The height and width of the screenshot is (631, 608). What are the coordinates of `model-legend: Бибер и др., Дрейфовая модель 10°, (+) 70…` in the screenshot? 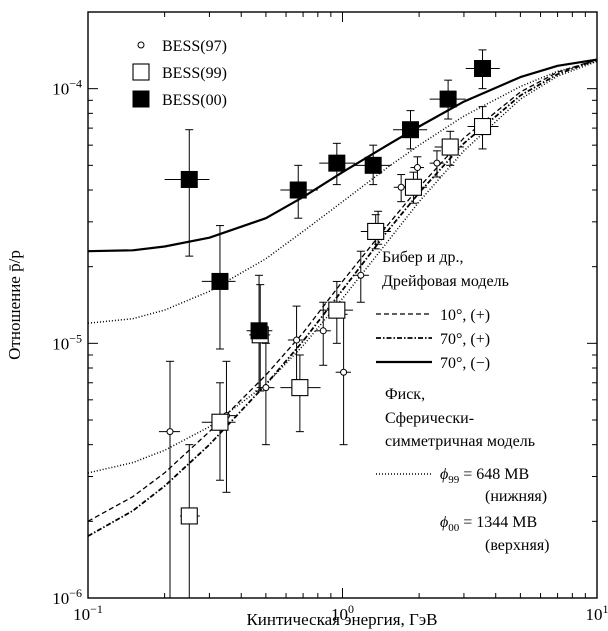 It's located at (463, 401).